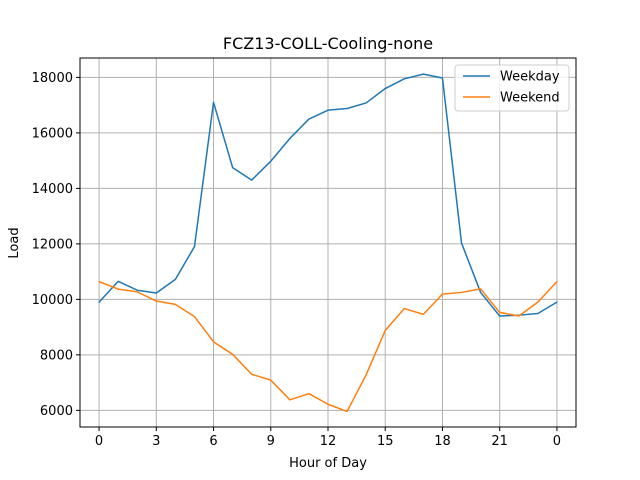 The height and width of the screenshot is (480, 640). I want to click on legend: Weekday Weekend, so click(512, 88).